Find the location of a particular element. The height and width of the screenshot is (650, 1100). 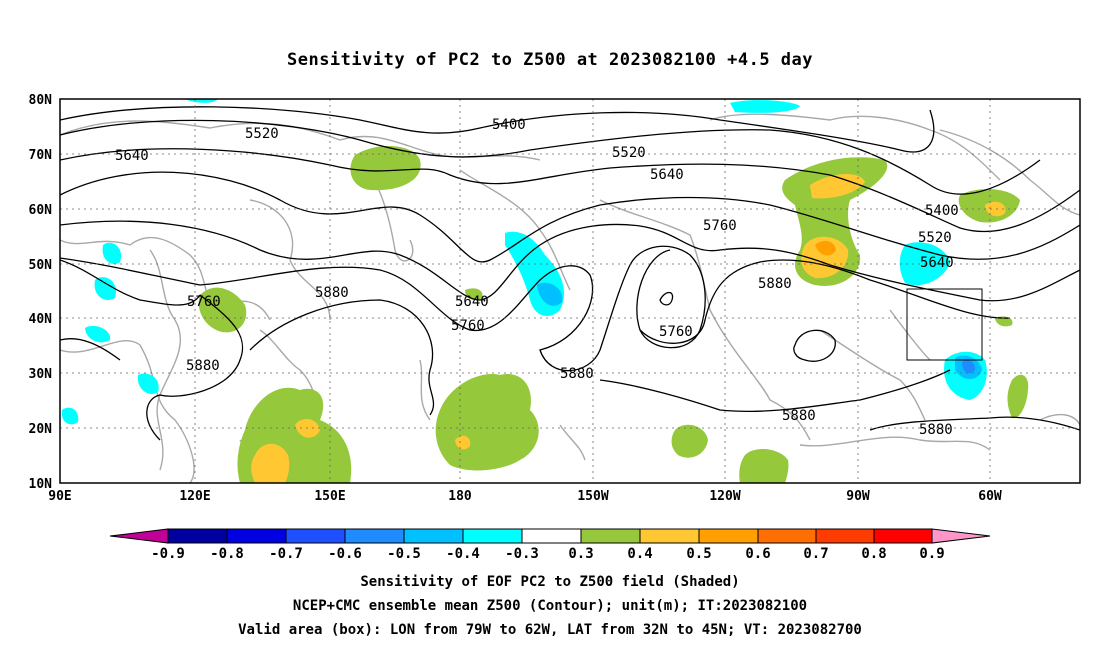

colorbar is located at coordinates (550, 536).